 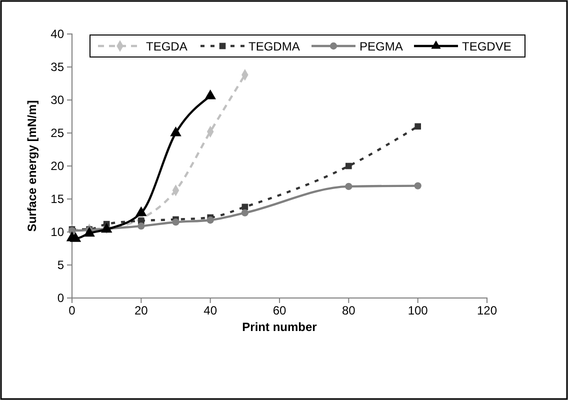 What do you see at coordinates (57, 231) in the screenshot?
I see `y-tick-label: 10` at bounding box center [57, 231].